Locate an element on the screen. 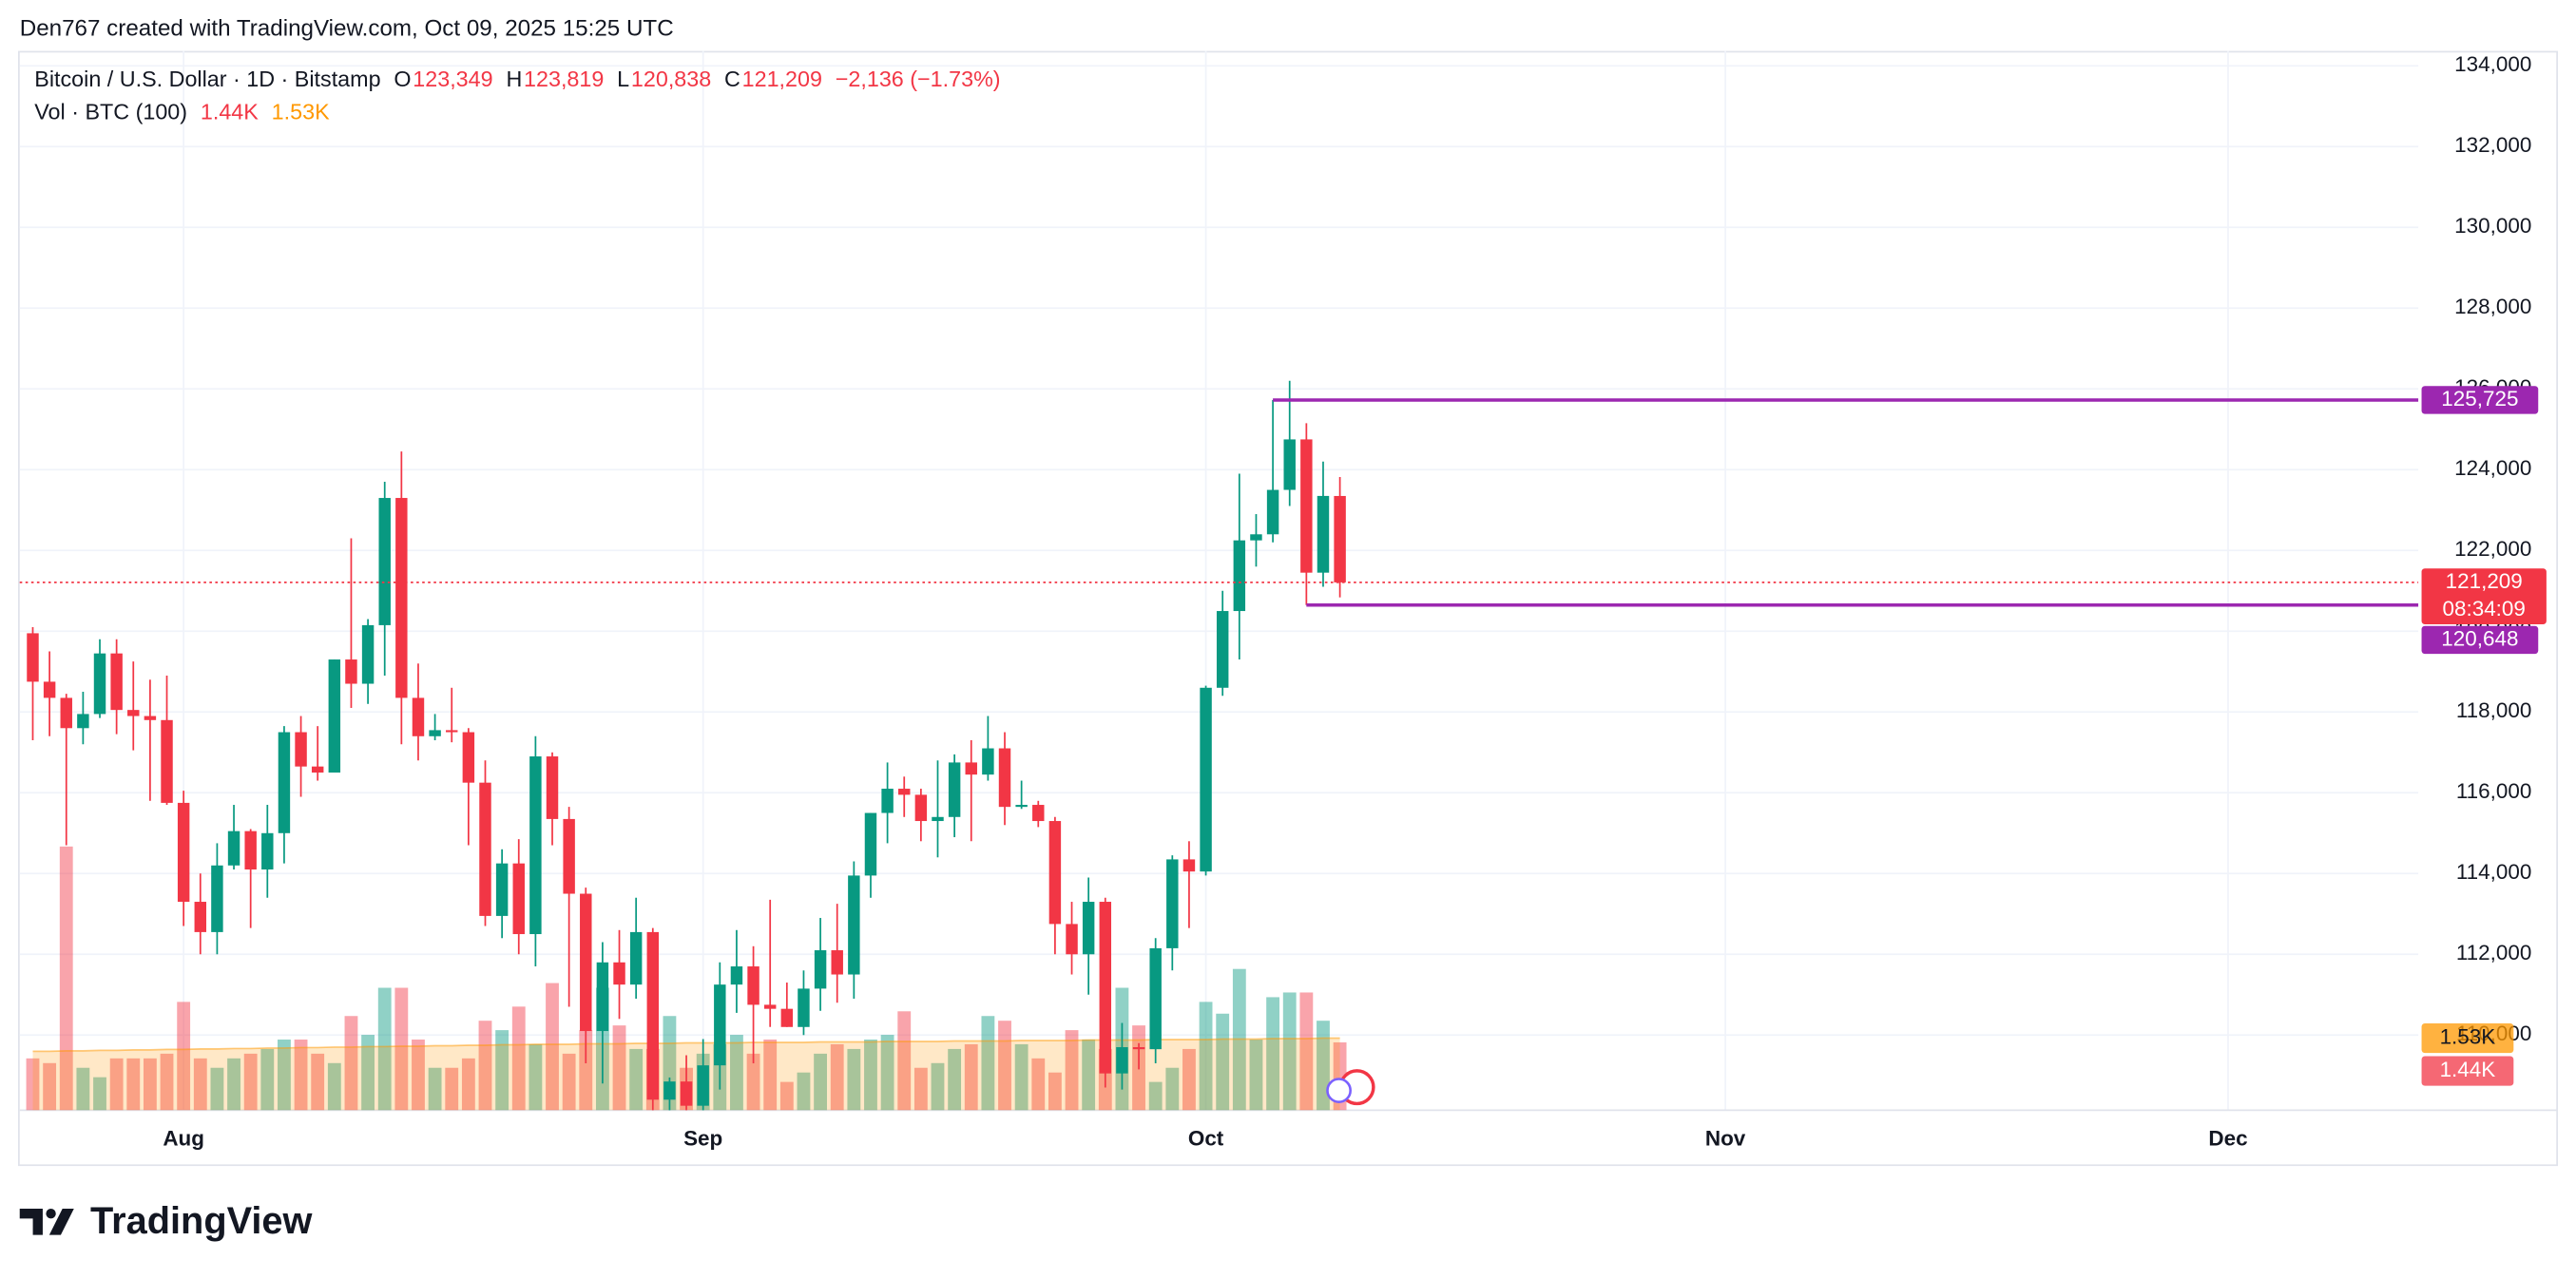 The image size is (2576, 1279). logo: TradingView is located at coordinates (166, 1221).